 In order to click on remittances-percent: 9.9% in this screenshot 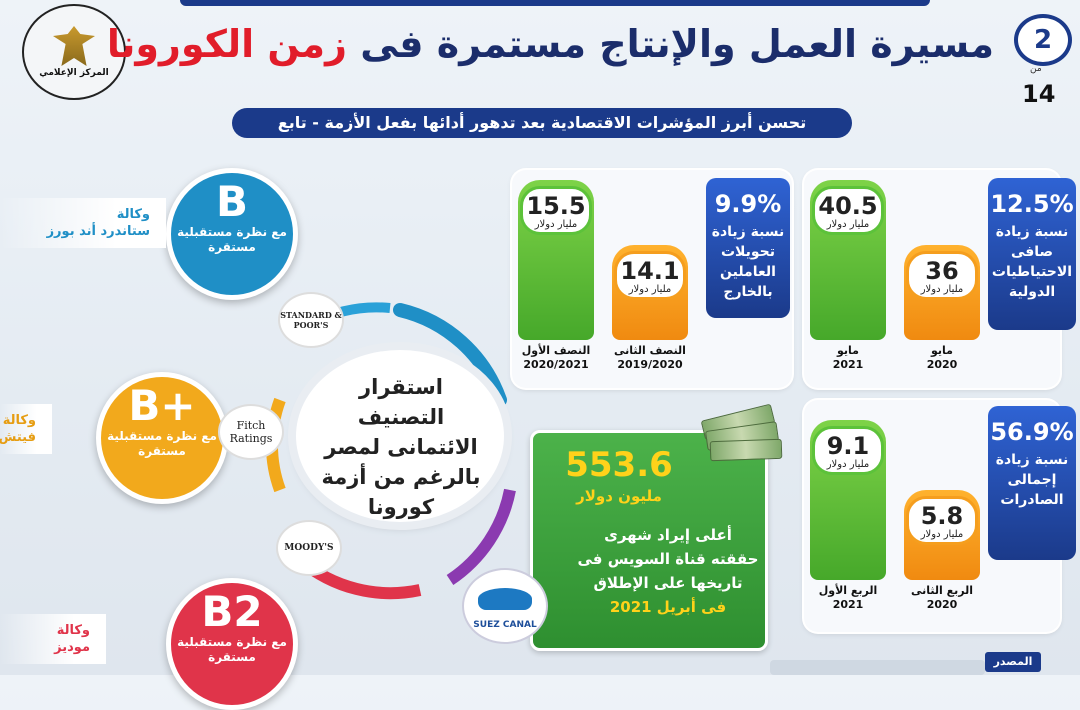, I will do `click(748, 204)`.